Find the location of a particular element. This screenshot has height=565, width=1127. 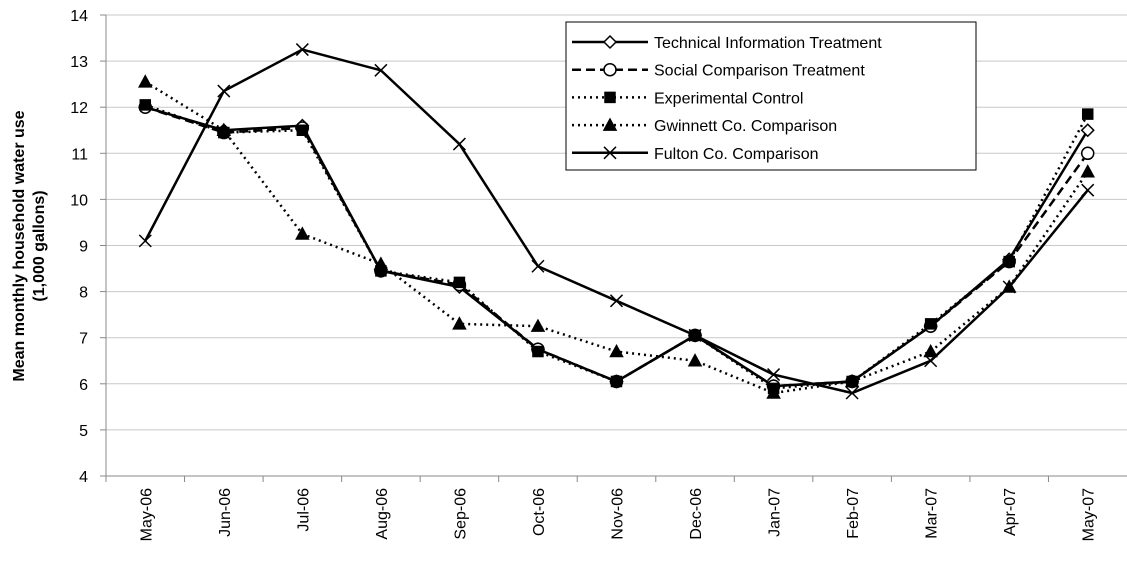

y-tick-label: 4 is located at coordinates (83, 477).